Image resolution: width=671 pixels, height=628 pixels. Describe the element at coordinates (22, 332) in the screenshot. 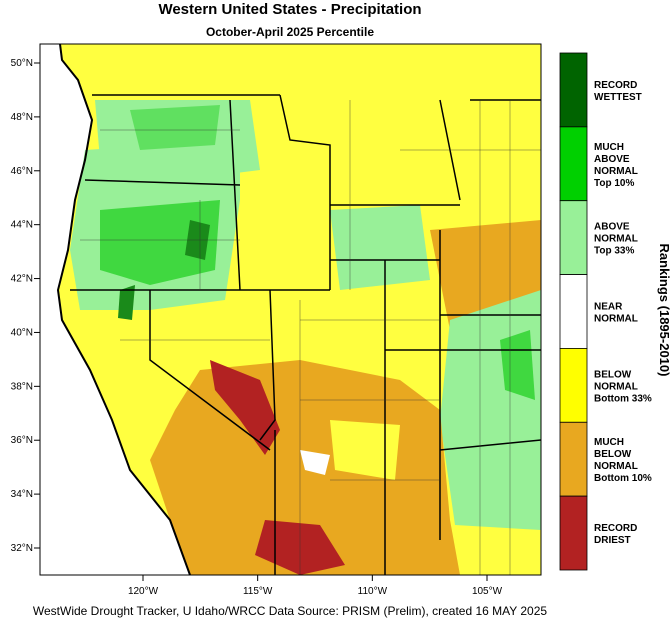

I see `lat-tick-label: 40°N` at that location.